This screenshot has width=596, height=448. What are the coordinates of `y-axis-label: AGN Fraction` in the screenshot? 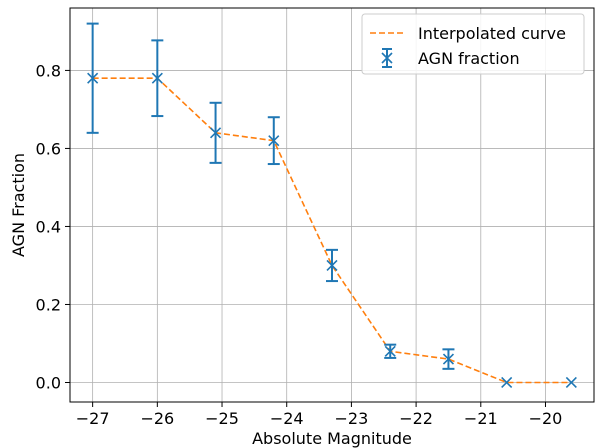 It's located at (18, 205).